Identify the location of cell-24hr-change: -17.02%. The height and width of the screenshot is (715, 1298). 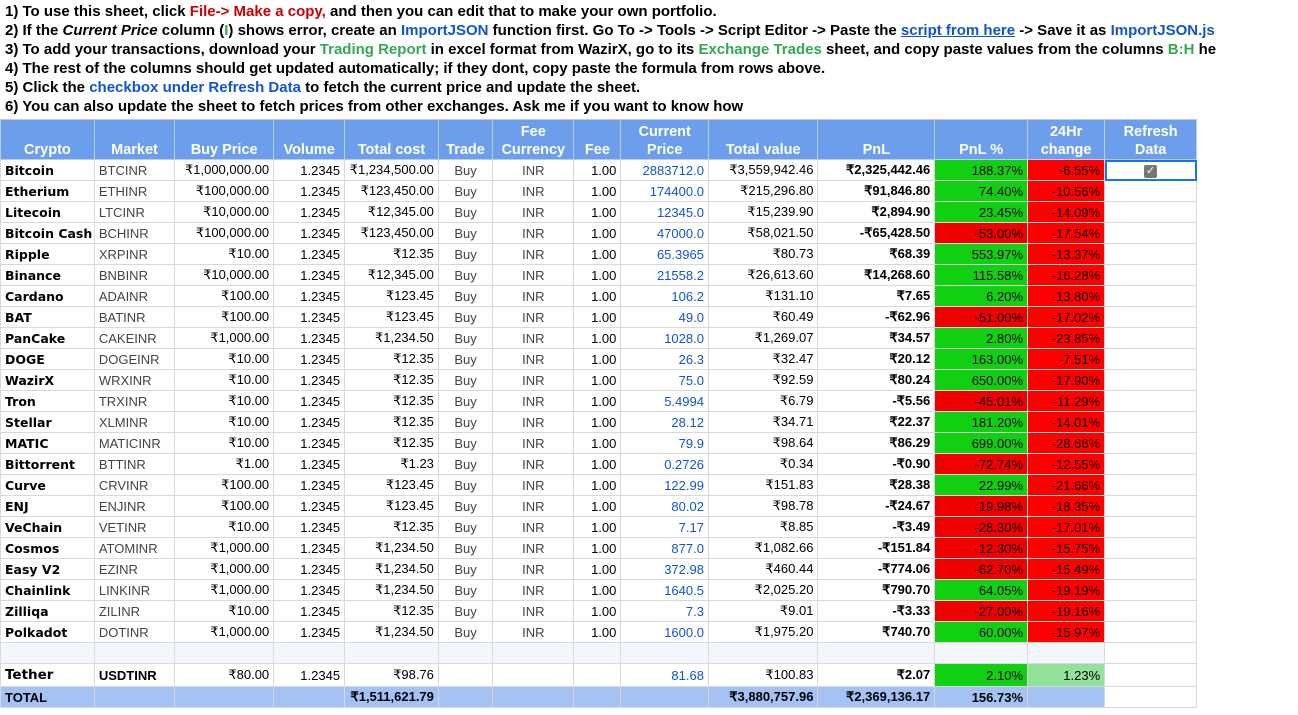
(1066, 317).